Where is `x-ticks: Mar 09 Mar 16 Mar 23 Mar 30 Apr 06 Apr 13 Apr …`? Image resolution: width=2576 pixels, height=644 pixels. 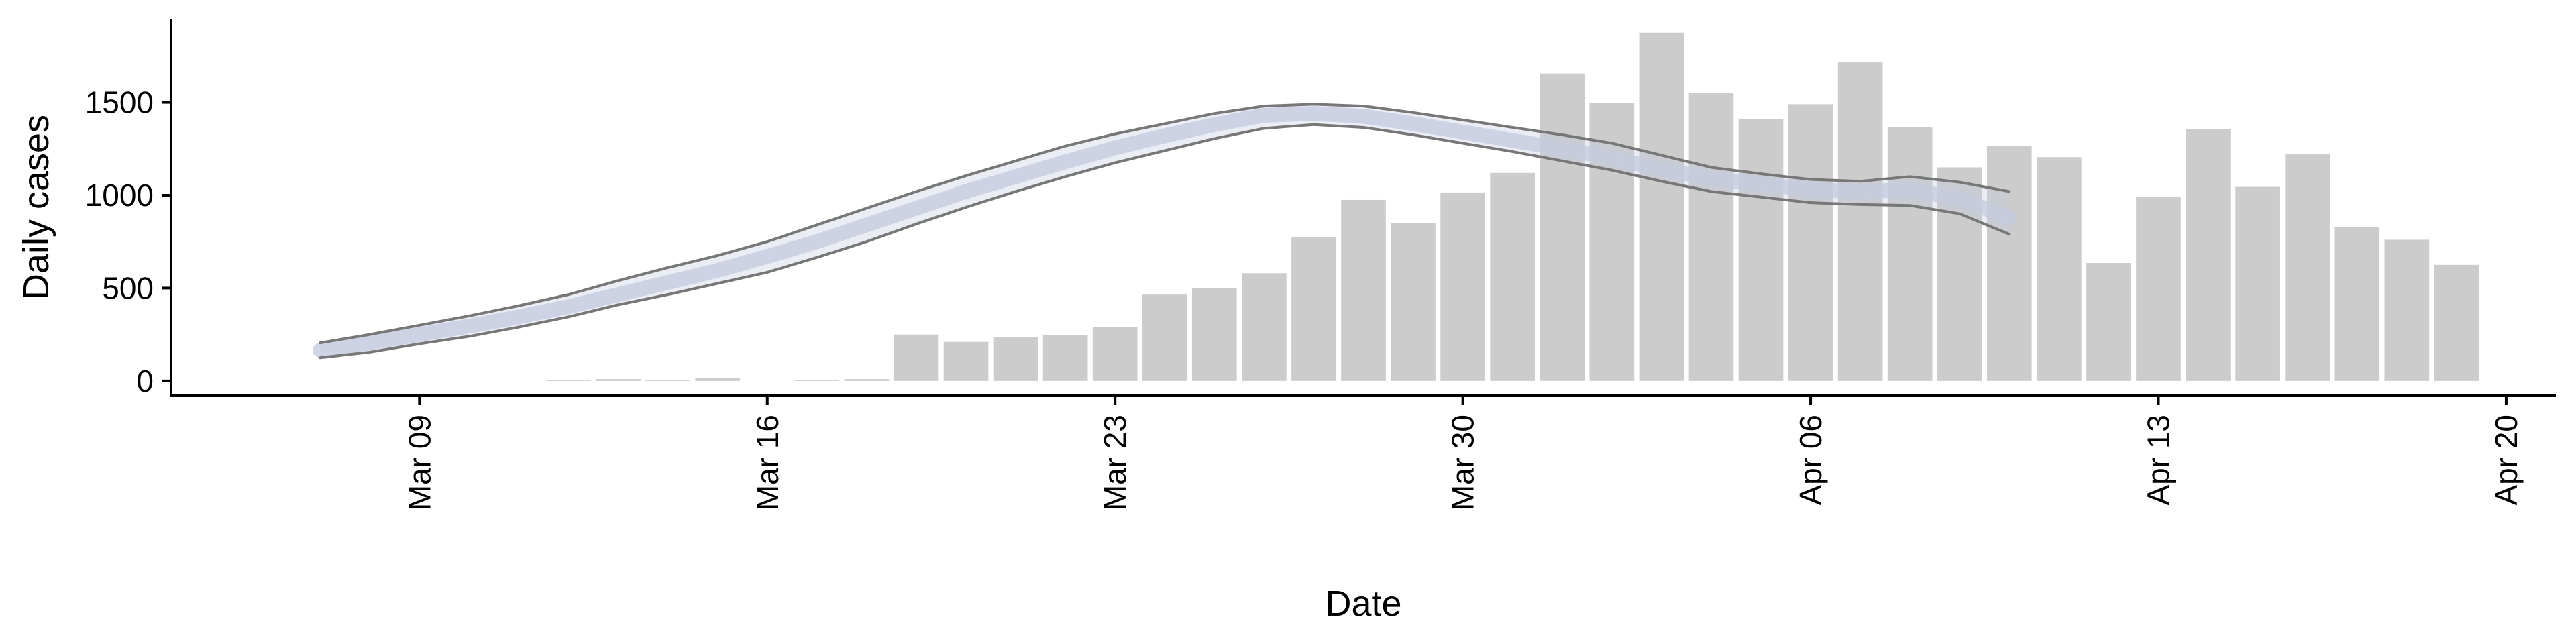
x-ticks: Mar 09 Mar 16 Mar 23 Mar 30 Apr 06 Apr 13 Apr … is located at coordinates (1463, 453).